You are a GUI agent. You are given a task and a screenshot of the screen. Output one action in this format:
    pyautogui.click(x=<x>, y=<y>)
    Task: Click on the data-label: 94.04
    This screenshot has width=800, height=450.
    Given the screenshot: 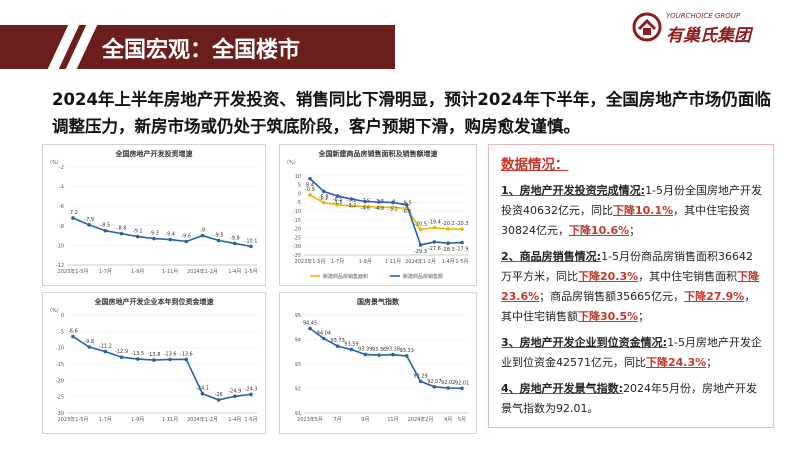 What is the action you would take?
    pyautogui.click(x=324, y=334)
    